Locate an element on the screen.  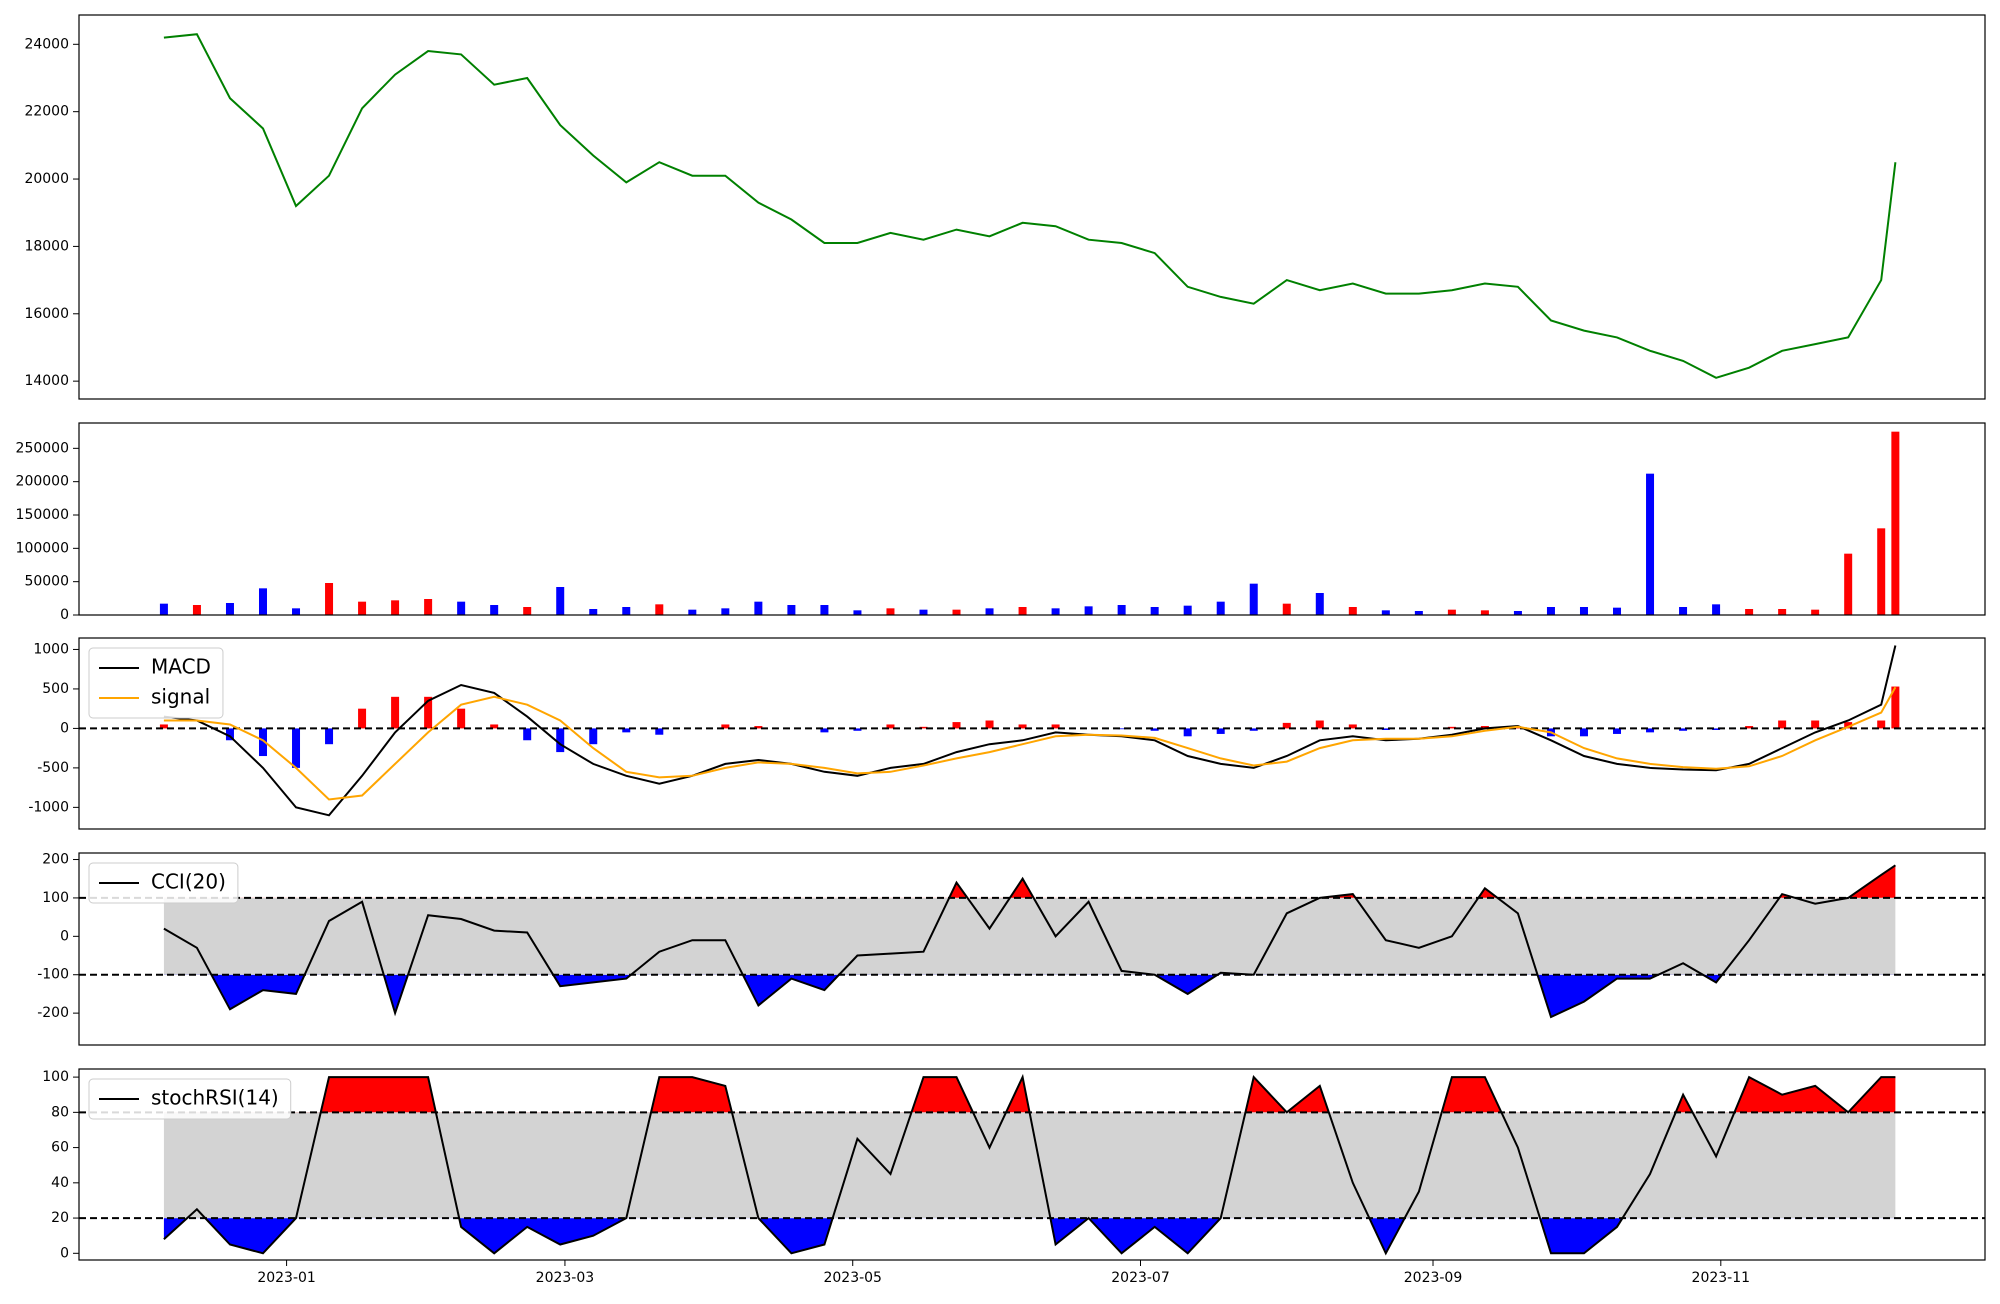
x-tick-label: 2023-01 is located at coordinates (286, 1278).